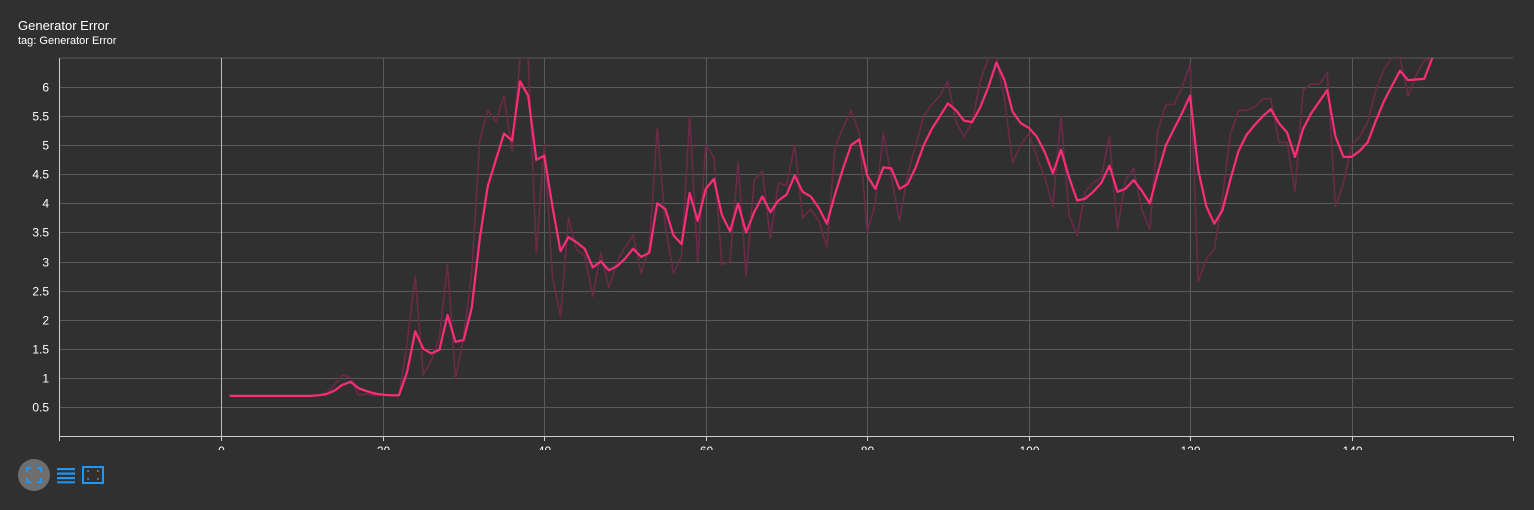 Image resolution: width=1534 pixels, height=510 pixels. Describe the element at coordinates (45, 204) in the screenshot. I see `y-tick-label: 4` at that location.